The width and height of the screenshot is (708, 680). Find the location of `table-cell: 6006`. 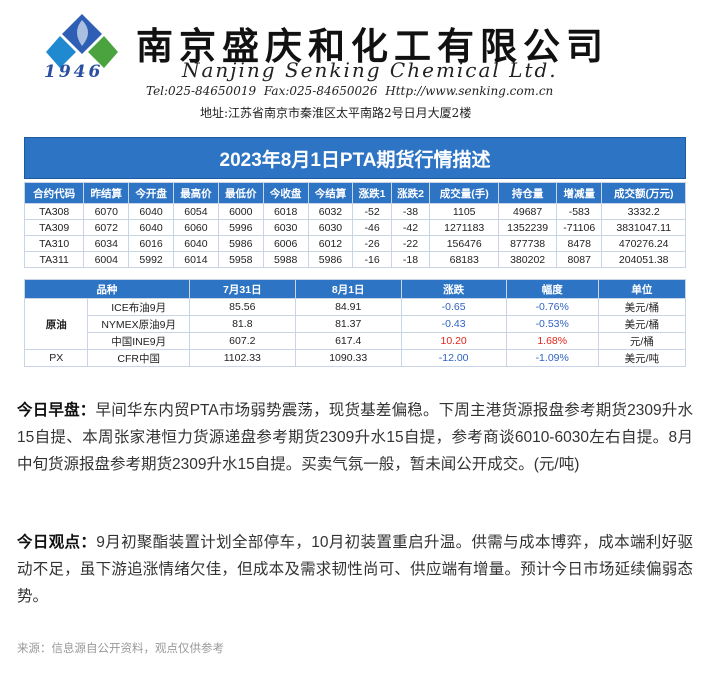

table-cell: 6006 is located at coordinates (285, 243).